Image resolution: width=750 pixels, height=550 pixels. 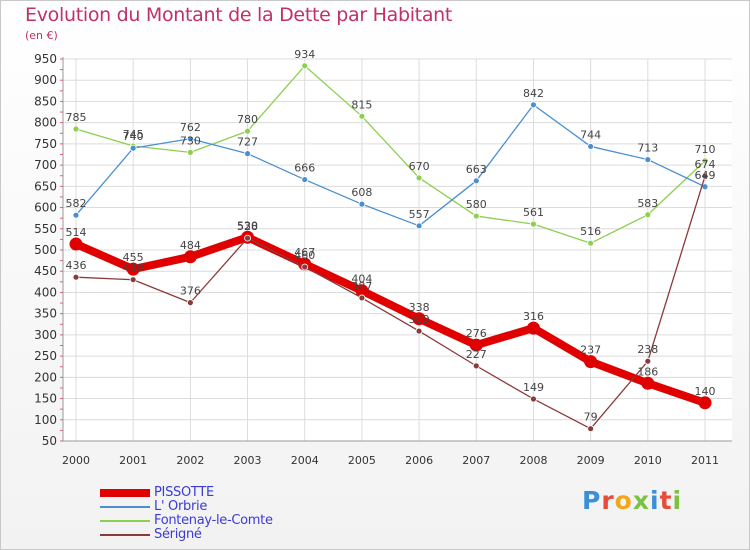 What do you see at coordinates (76, 265) in the screenshot?
I see `data-label: 436` at bounding box center [76, 265].